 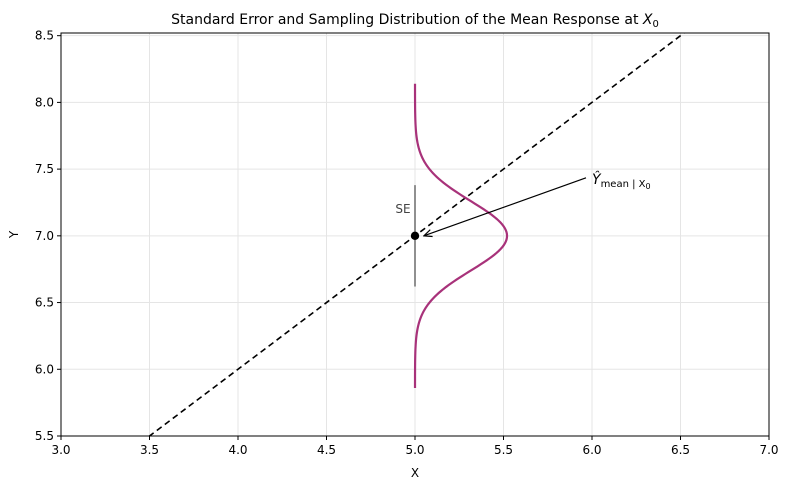 I want to click on x-tick-label: 5.0, so click(x=414, y=450).